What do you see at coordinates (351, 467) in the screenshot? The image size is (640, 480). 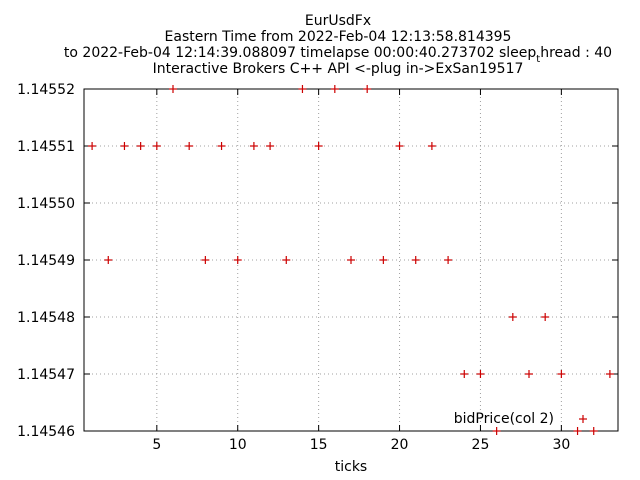 I see `x-axis-label: ticks` at bounding box center [351, 467].